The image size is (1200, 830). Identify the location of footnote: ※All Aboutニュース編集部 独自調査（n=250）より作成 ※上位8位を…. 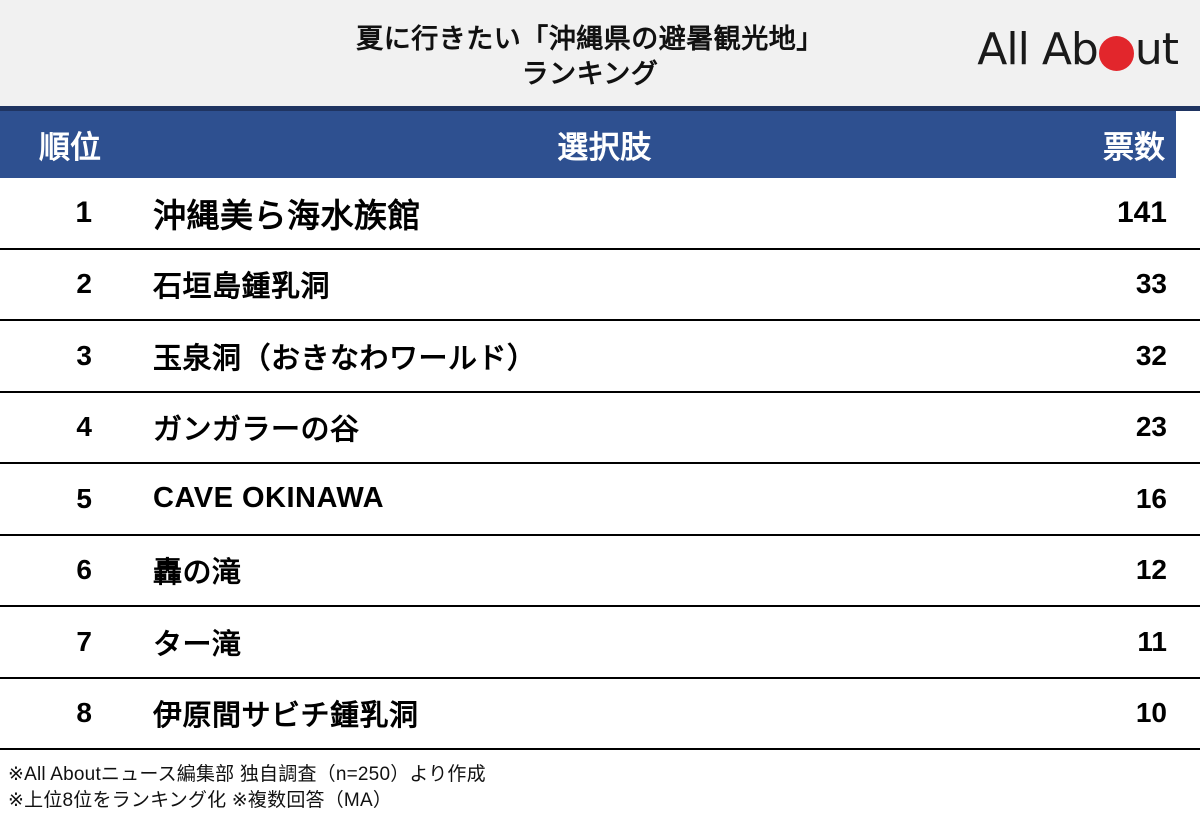
(558, 788).